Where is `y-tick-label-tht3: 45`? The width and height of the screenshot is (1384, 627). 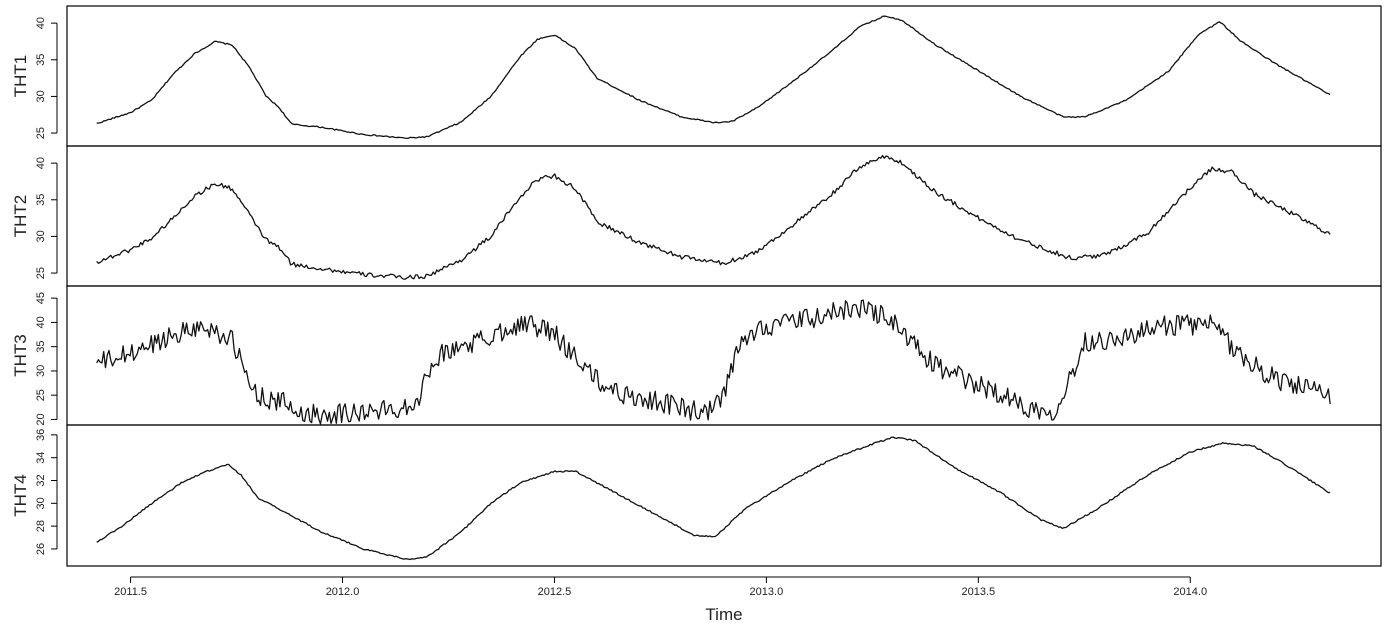 y-tick-label-tht3: 45 is located at coordinates (41, 298).